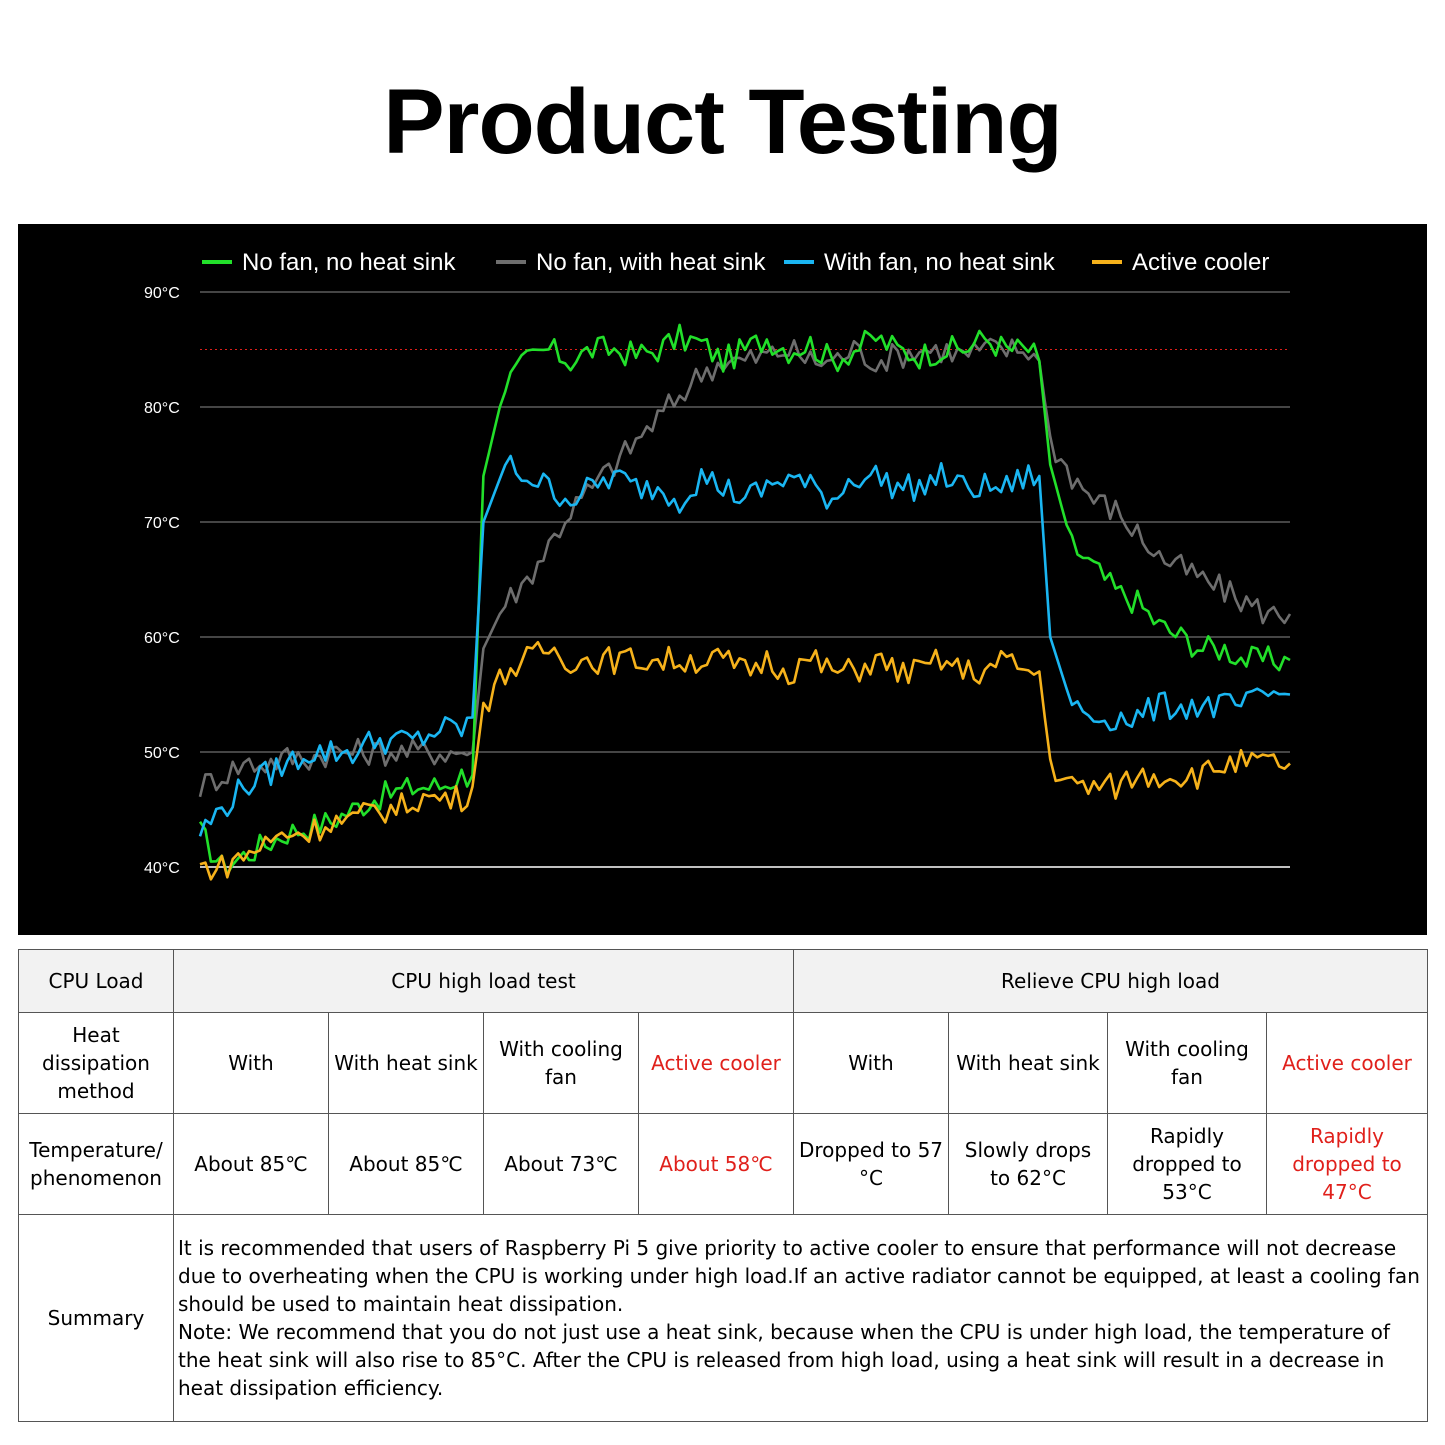  Describe the element at coordinates (162, 638) in the screenshot. I see `y-tick-label: 60°C` at that location.